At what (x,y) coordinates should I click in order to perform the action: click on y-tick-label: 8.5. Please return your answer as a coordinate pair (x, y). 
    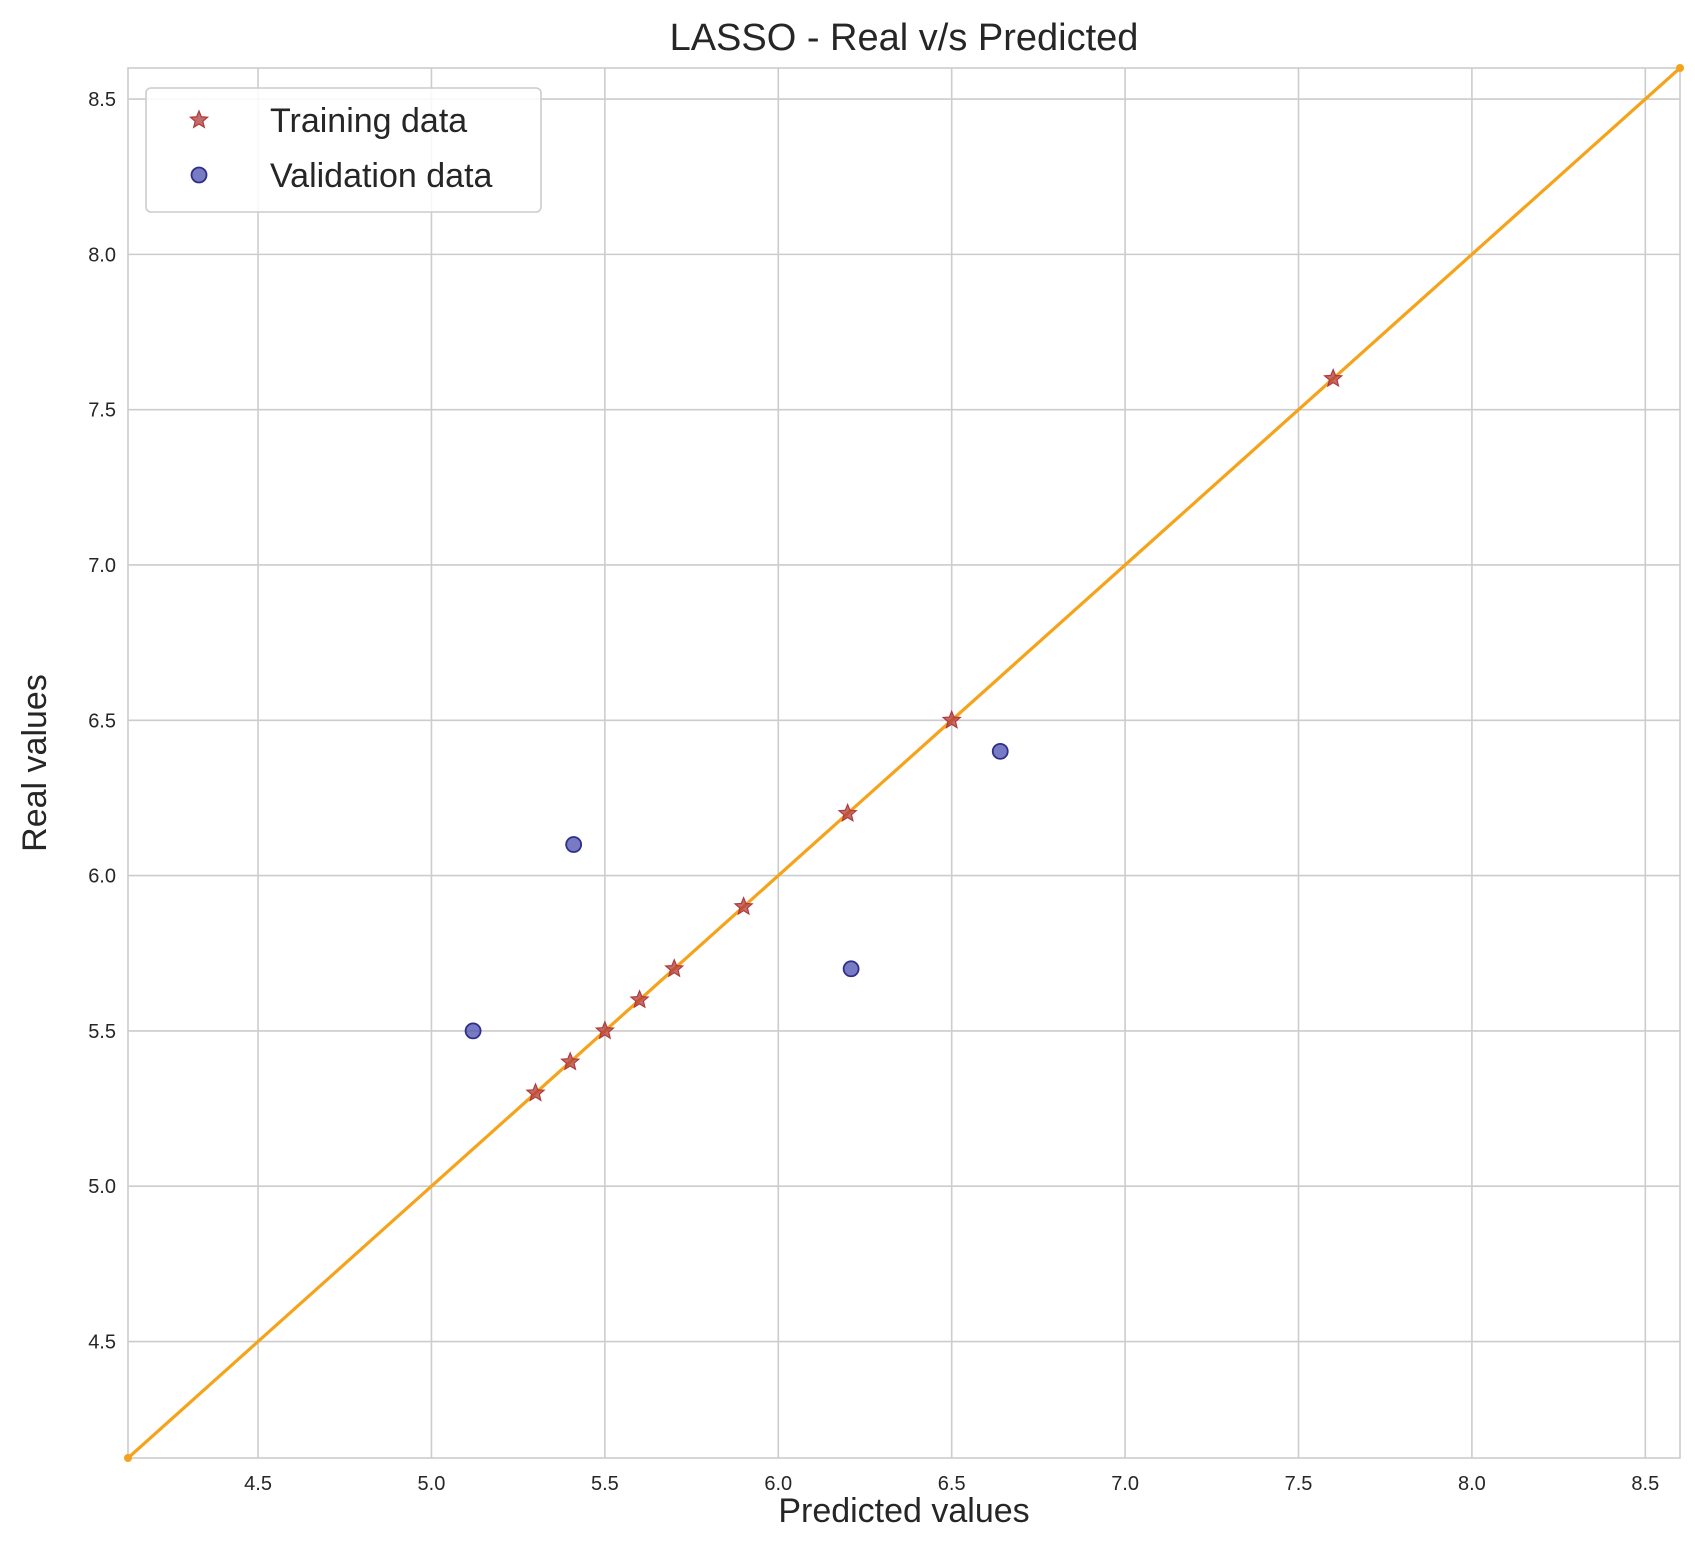
    Looking at the image, I should click on (102, 100).